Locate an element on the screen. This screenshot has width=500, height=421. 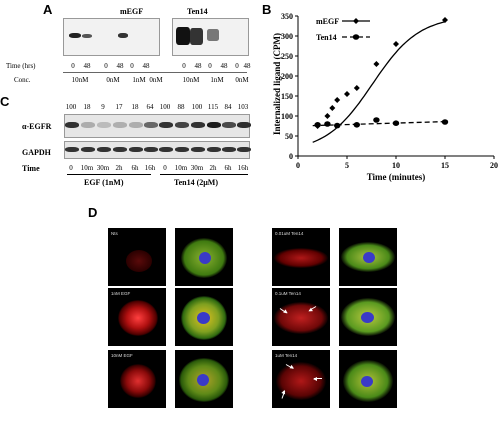
micro-001um-ten14-merge is located at coordinates (368, 257).